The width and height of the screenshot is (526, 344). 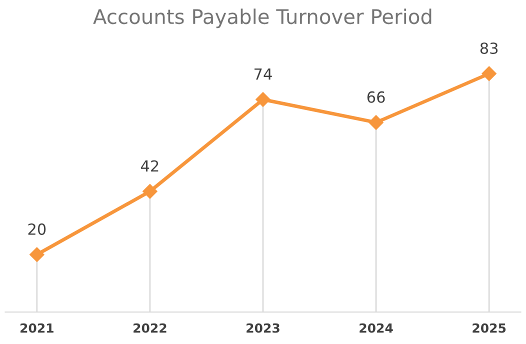 I want to click on x-tick-label: 2025, so click(x=489, y=328).